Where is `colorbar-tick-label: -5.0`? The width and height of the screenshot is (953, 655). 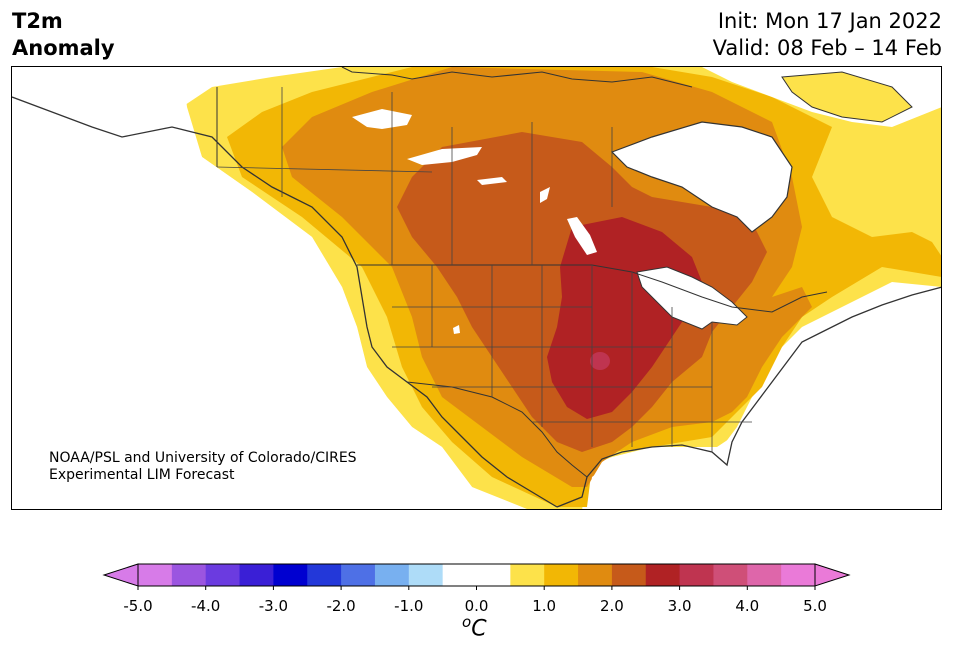
colorbar-tick-label: -5.0 is located at coordinates (138, 606).